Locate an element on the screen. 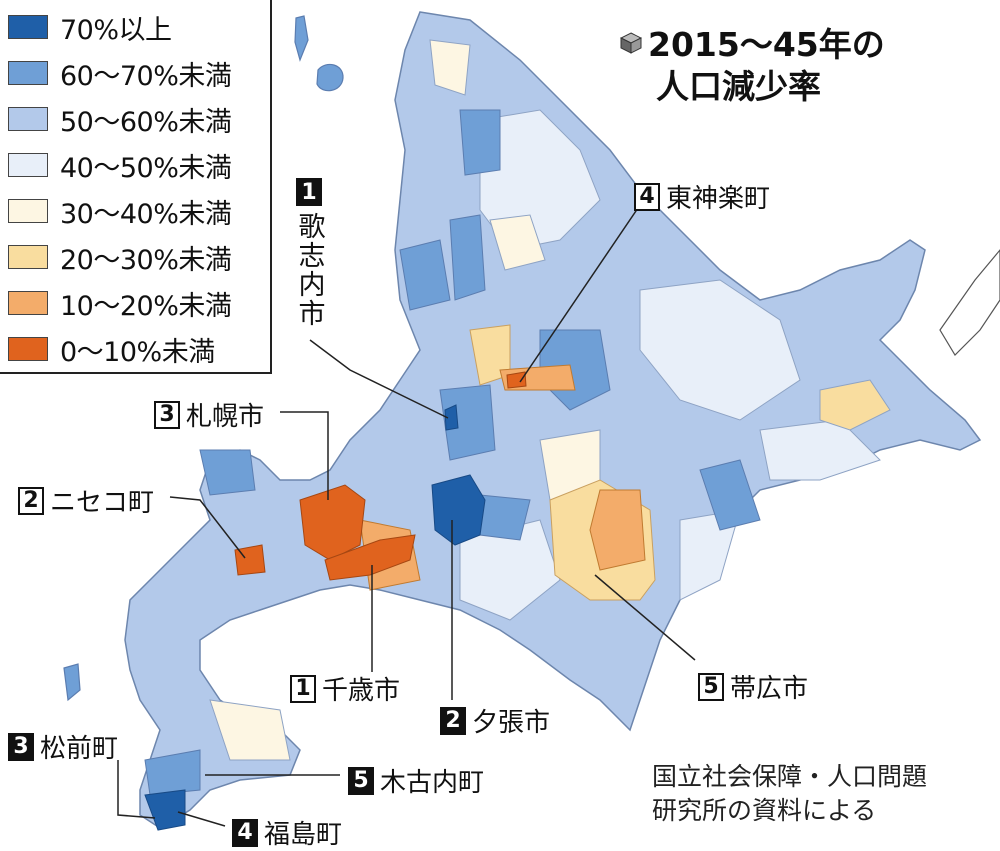 This screenshot has width=1000, height=851. leader-utashinai is located at coordinates (379, 379).